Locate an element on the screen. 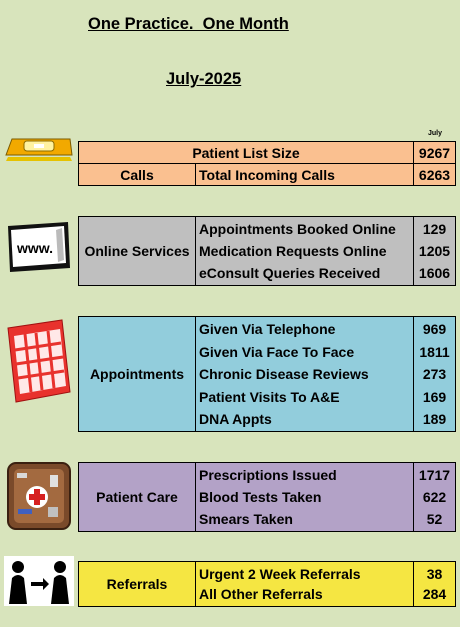 The height and width of the screenshot is (627, 460). online-row-label: Appointments Booked Online is located at coordinates (297, 229).